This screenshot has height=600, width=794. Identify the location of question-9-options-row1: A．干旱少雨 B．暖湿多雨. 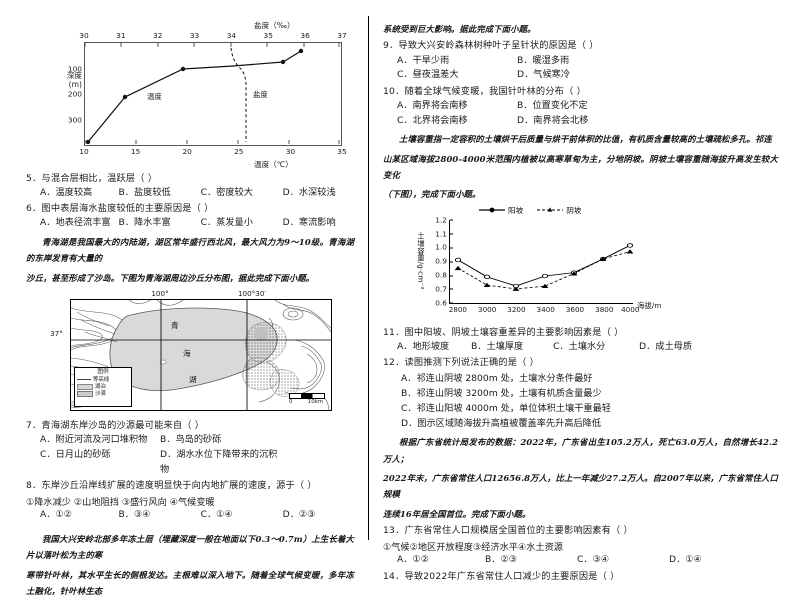
(580, 61).